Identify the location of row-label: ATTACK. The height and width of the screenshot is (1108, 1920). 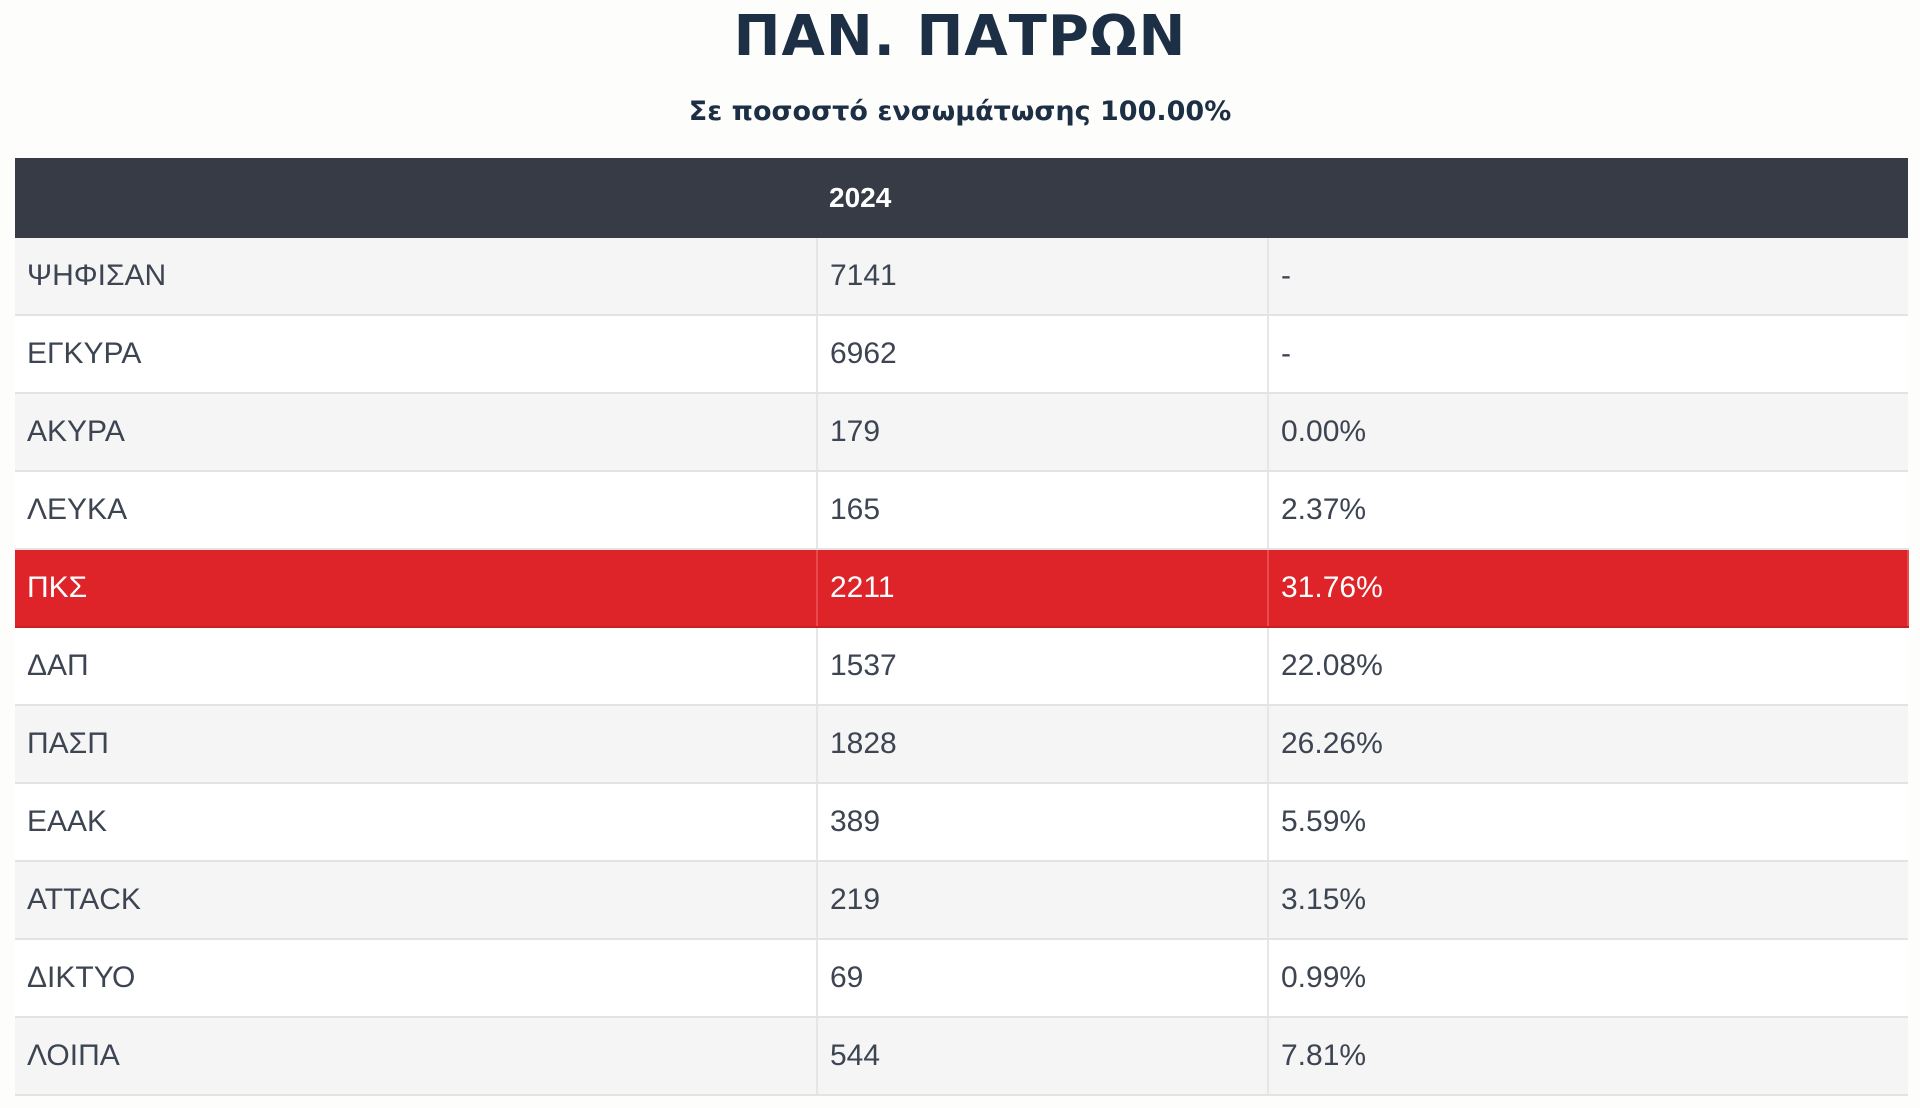
(416, 900).